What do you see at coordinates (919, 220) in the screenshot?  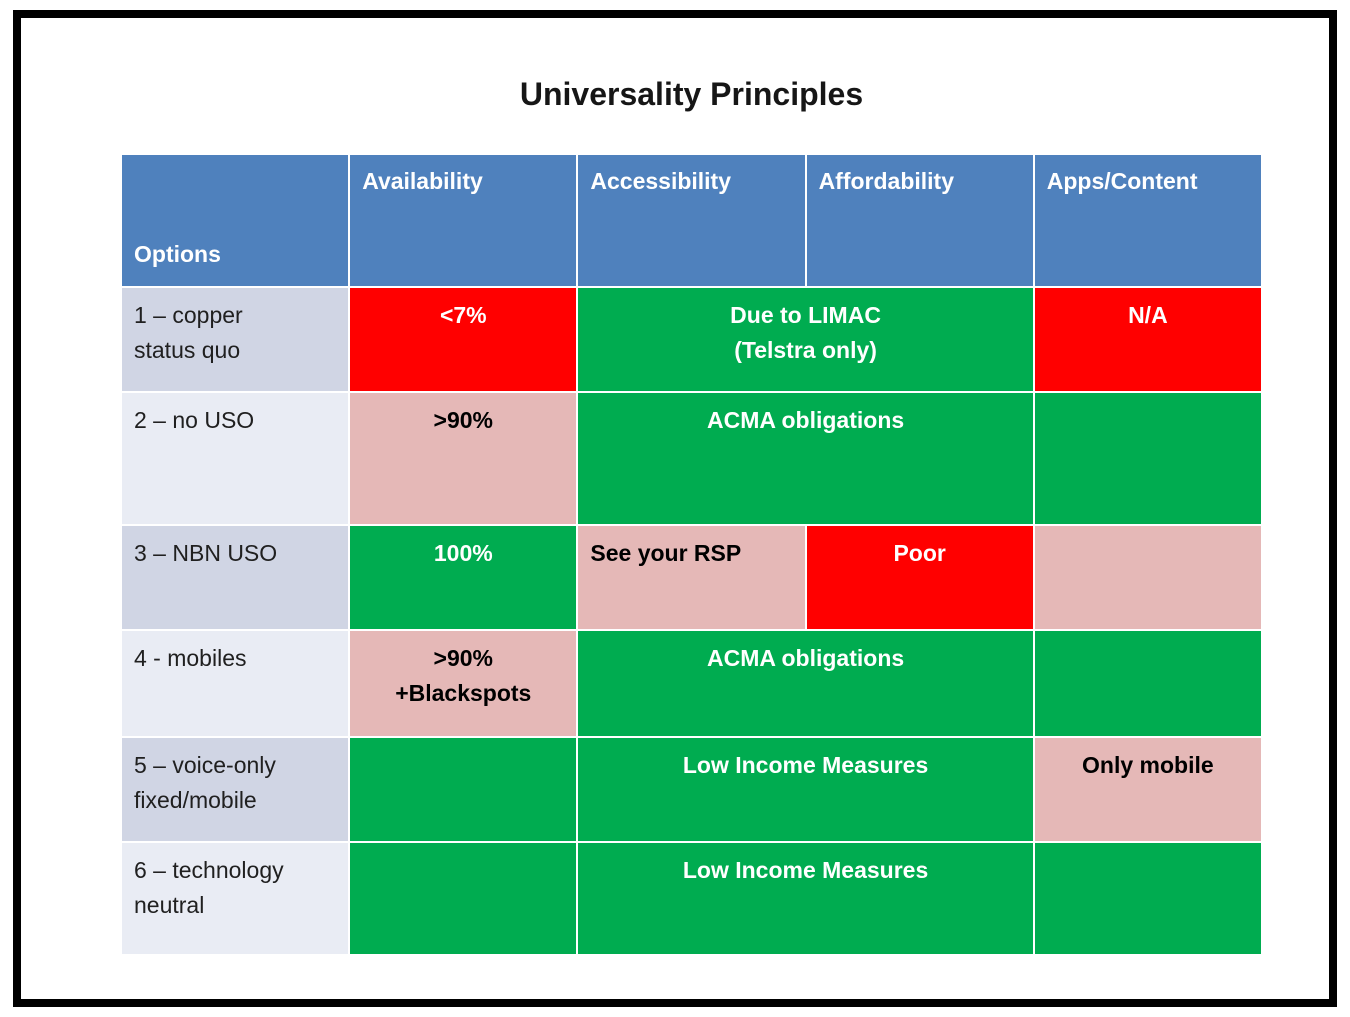 I see `col-header-affordability: Affordability` at bounding box center [919, 220].